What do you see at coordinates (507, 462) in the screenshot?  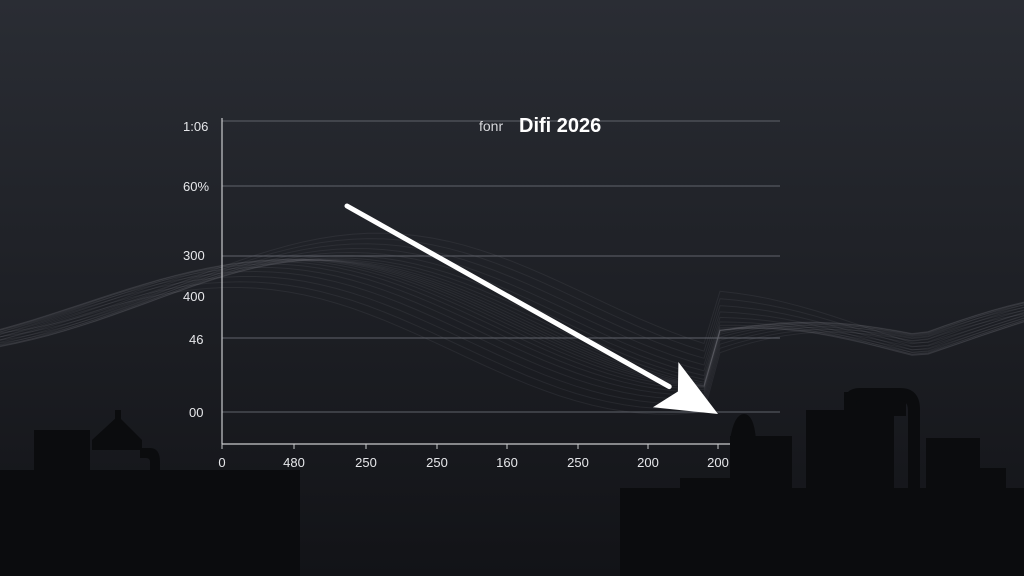 I see `x-tick-label: 160` at bounding box center [507, 462].